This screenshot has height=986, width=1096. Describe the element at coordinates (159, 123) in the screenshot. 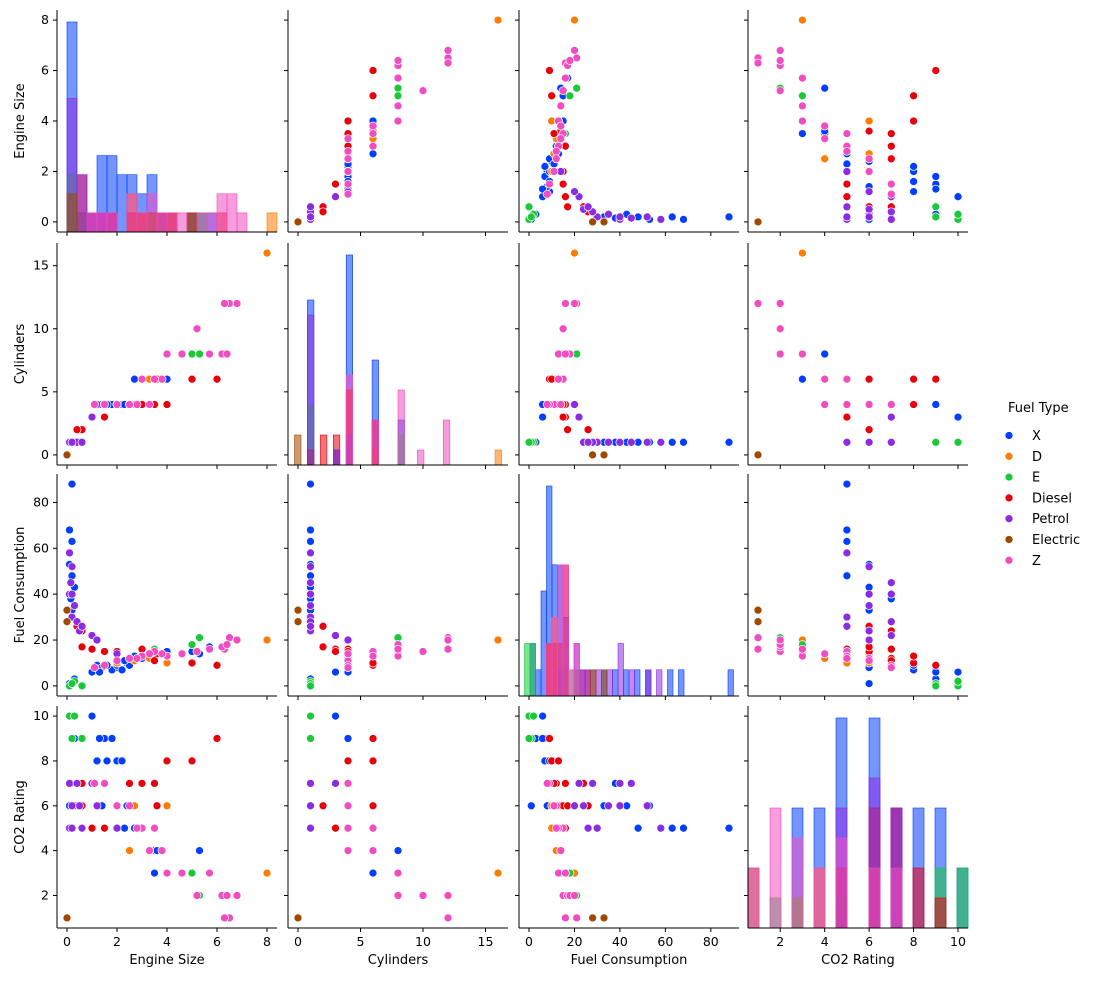

I see `panel-engine-size-vs-engine-size: 0 2 4 6 8` at that location.